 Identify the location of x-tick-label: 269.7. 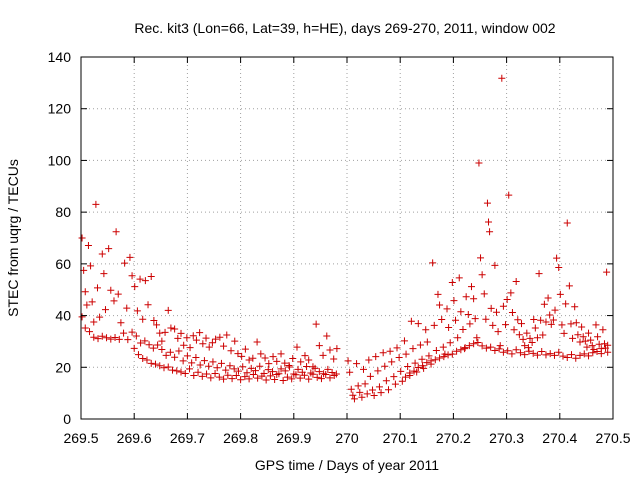
(187, 438).